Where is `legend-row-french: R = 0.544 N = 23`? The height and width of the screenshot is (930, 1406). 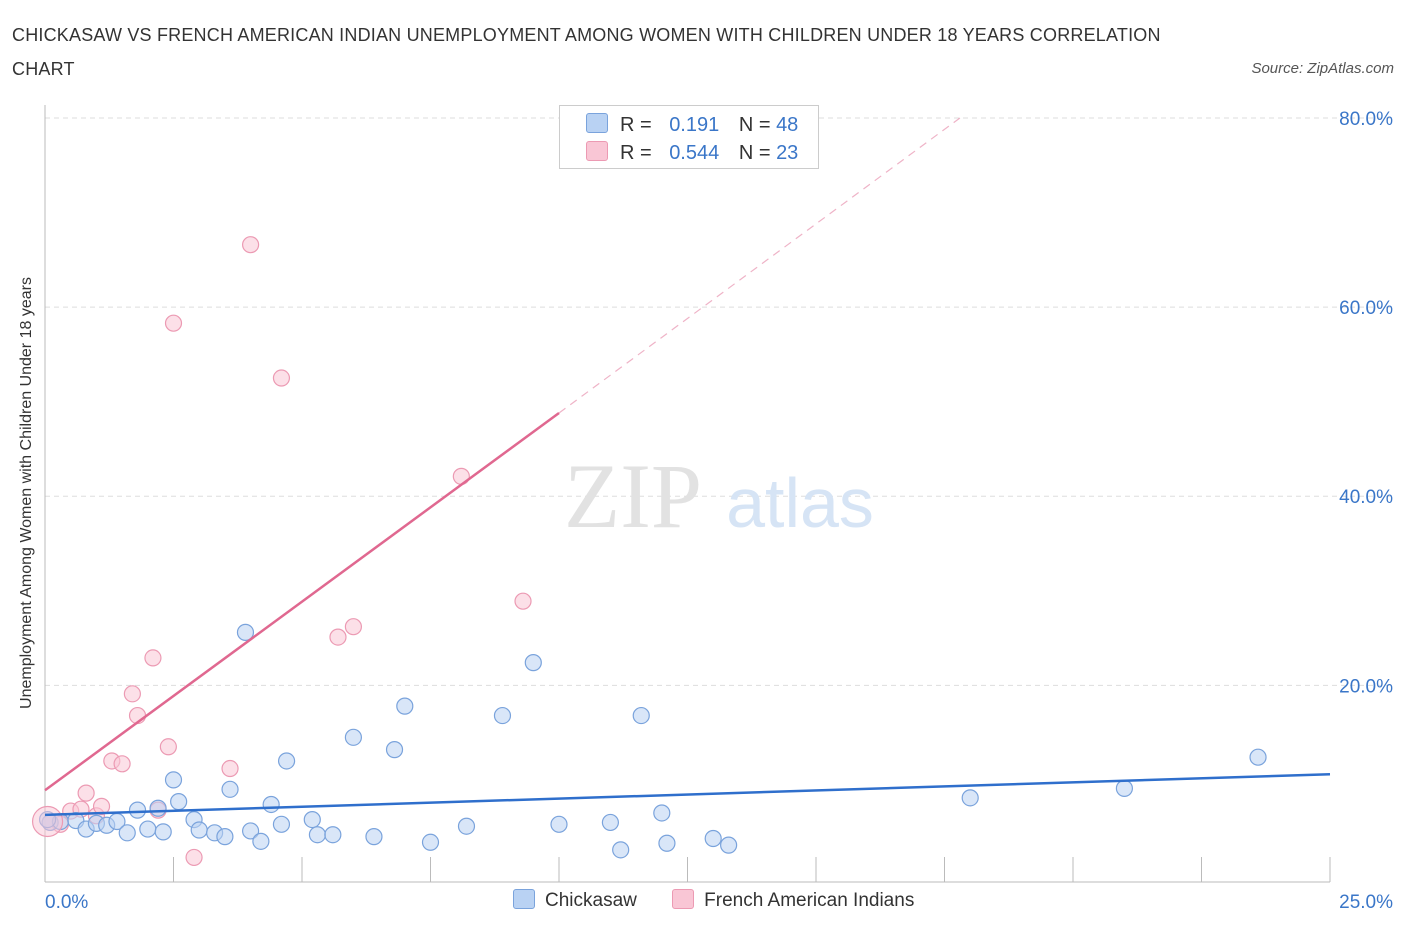 legend-row-french: R = 0.544 N = 23 is located at coordinates (692, 153).